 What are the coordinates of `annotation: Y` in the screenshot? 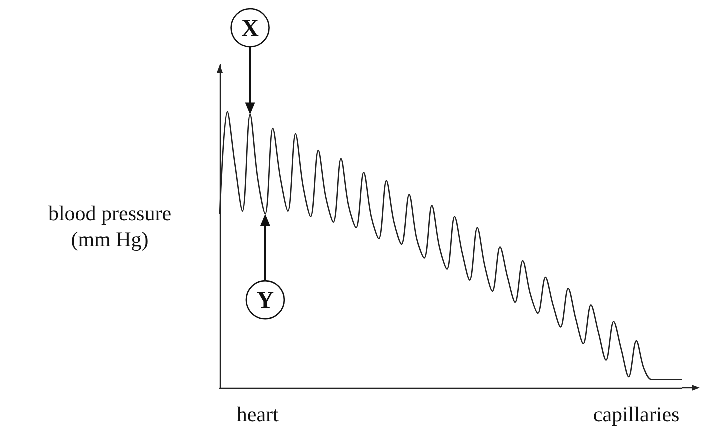 It's located at (265, 301).